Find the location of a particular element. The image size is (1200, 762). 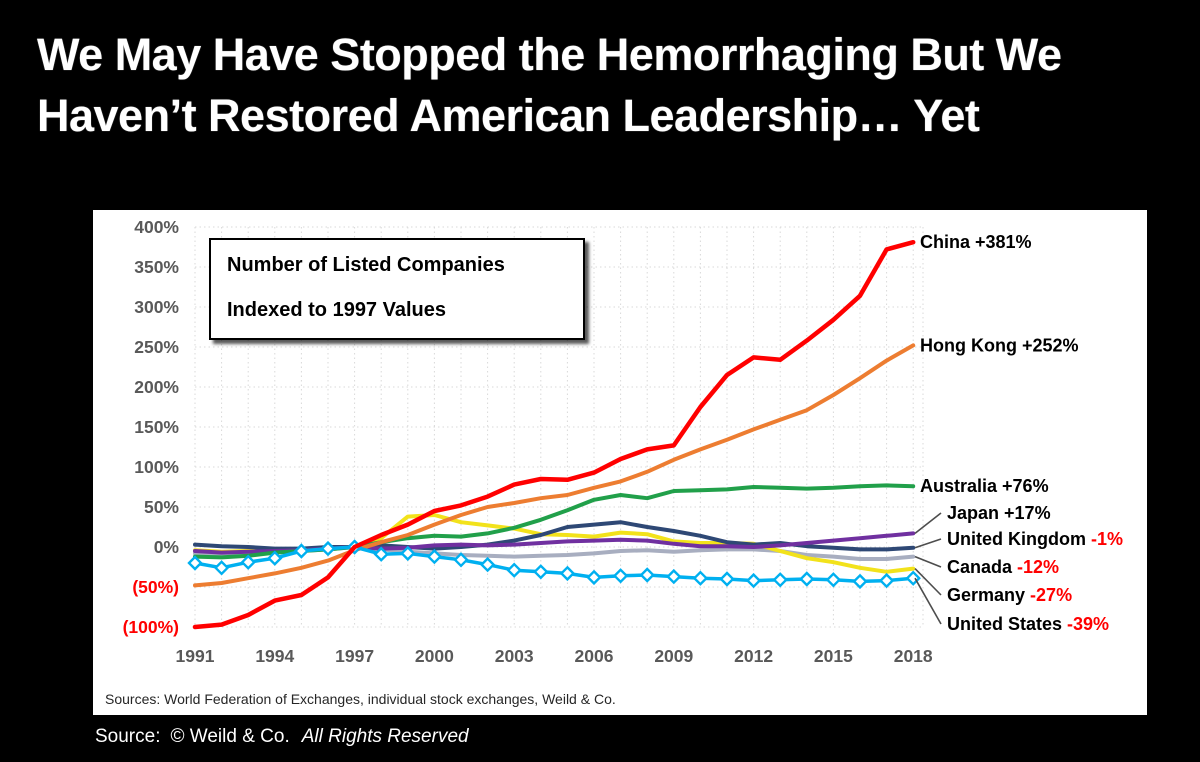

x-tick-label: 1991 is located at coordinates (195, 656).